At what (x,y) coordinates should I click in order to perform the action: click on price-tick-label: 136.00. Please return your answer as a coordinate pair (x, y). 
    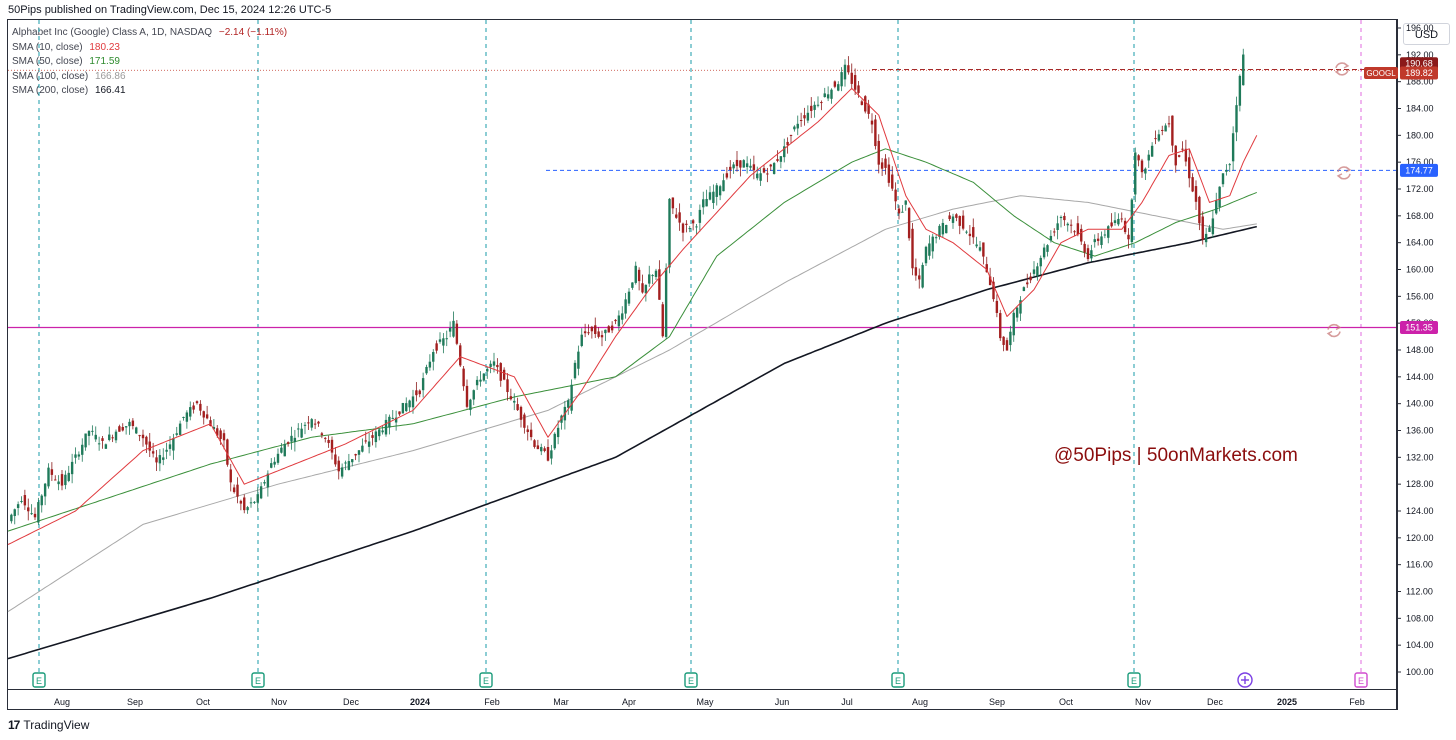
    Looking at the image, I should click on (1420, 431).